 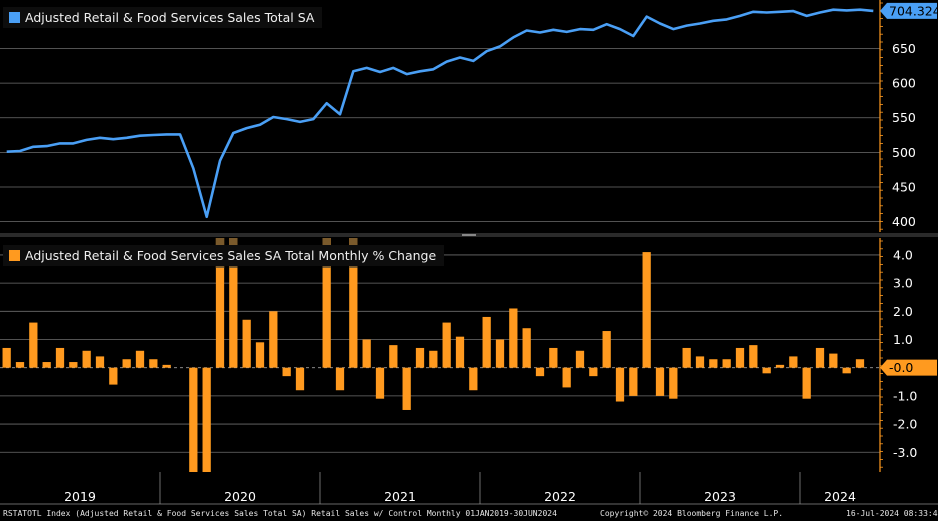 What do you see at coordinates (904, 221) in the screenshot?
I see `ytick-label-top-0: 400` at bounding box center [904, 221].